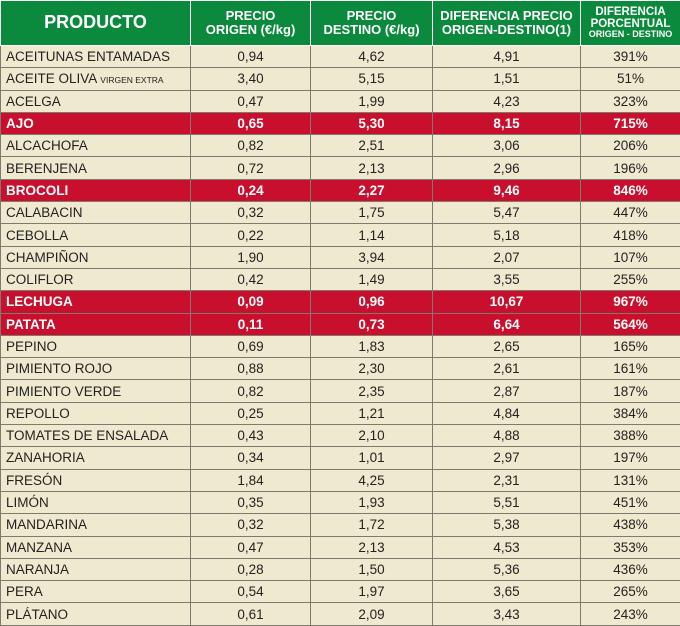 The image size is (680, 626). What do you see at coordinates (630, 257) in the screenshot?
I see `cell-pct: 107%` at bounding box center [630, 257].